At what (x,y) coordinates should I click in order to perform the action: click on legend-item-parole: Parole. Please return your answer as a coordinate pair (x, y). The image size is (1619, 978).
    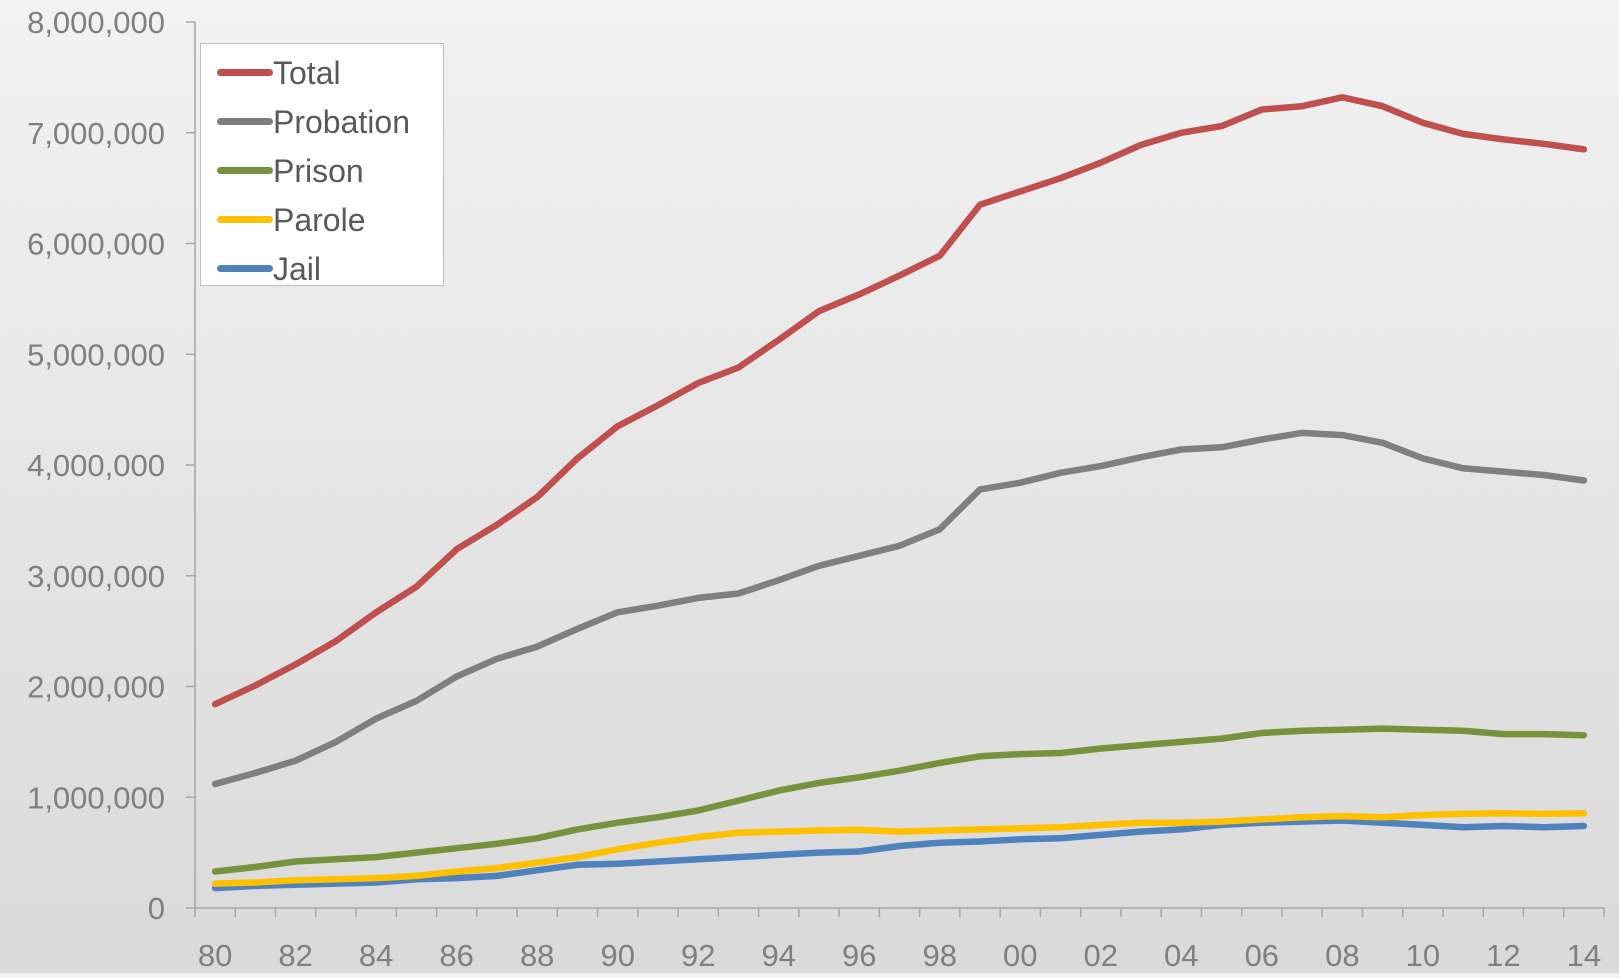
    Looking at the image, I should click on (322, 219).